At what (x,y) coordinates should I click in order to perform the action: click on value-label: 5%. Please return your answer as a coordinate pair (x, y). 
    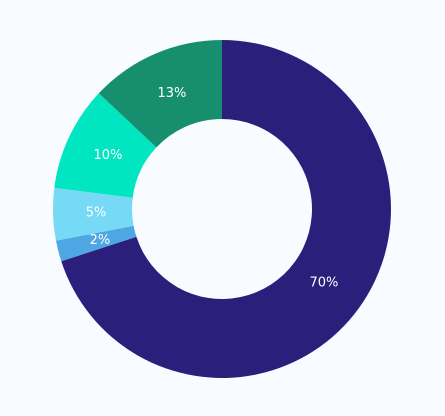
    Looking at the image, I should click on (96, 212).